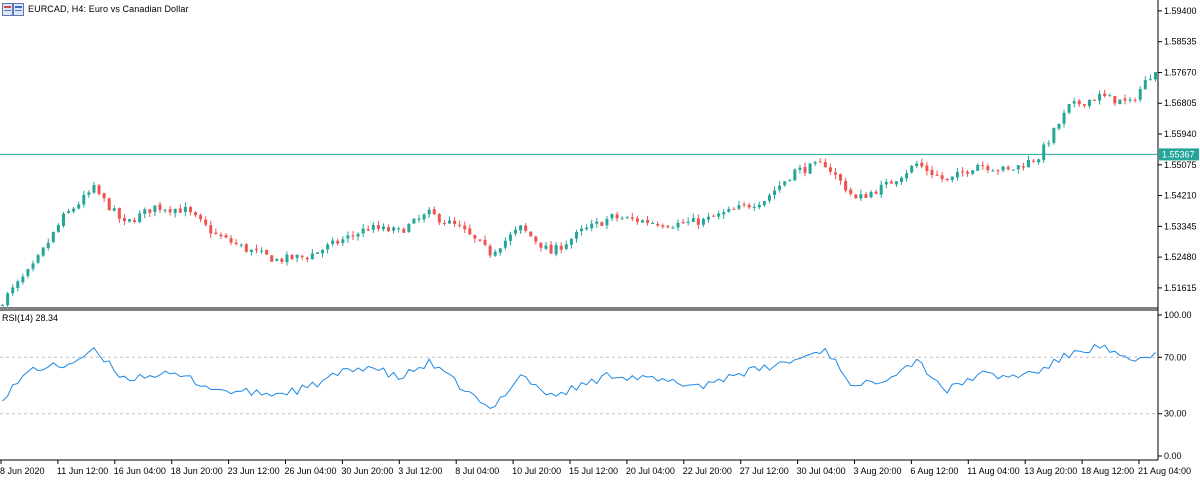 The image size is (1200, 481). What do you see at coordinates (13, 9) in the screenshot?
I see `chart-window-icon` at bounding box center [13, 9].